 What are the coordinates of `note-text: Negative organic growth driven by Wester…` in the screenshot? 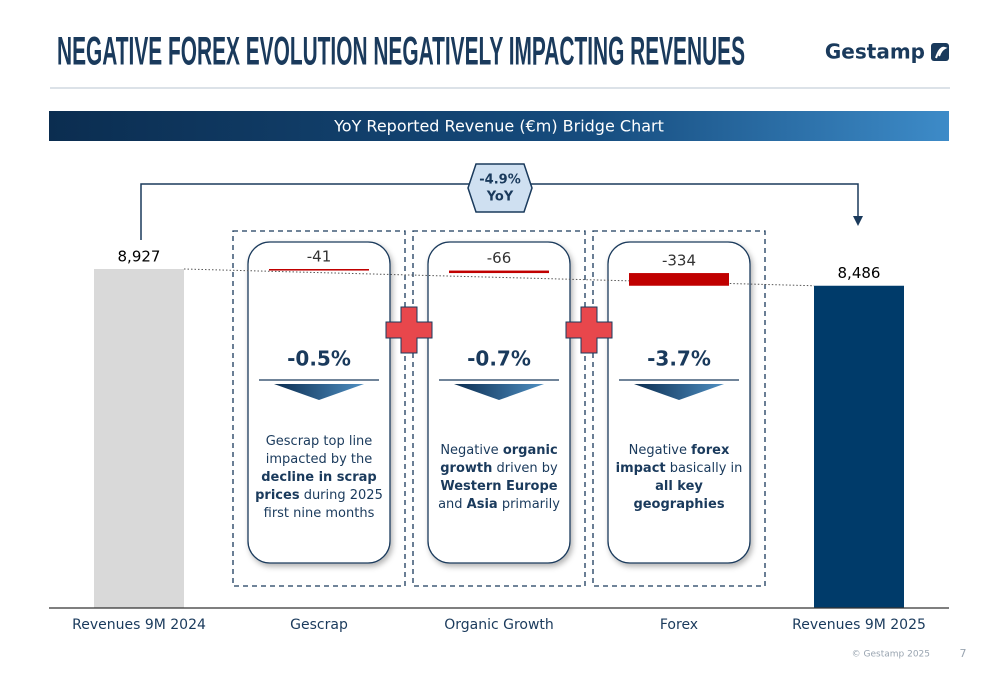 It's located at (499, 478).